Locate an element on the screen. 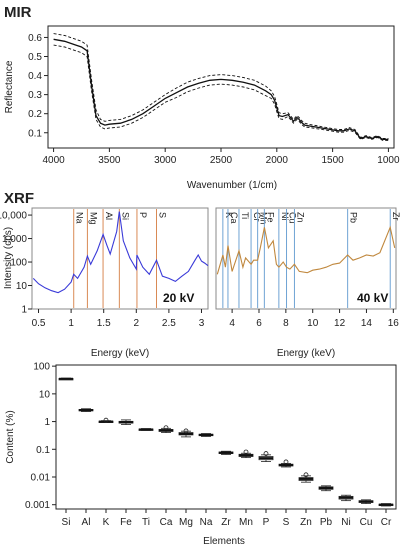  content-x-tick-label: Cu is located at coordinates (366, 522).